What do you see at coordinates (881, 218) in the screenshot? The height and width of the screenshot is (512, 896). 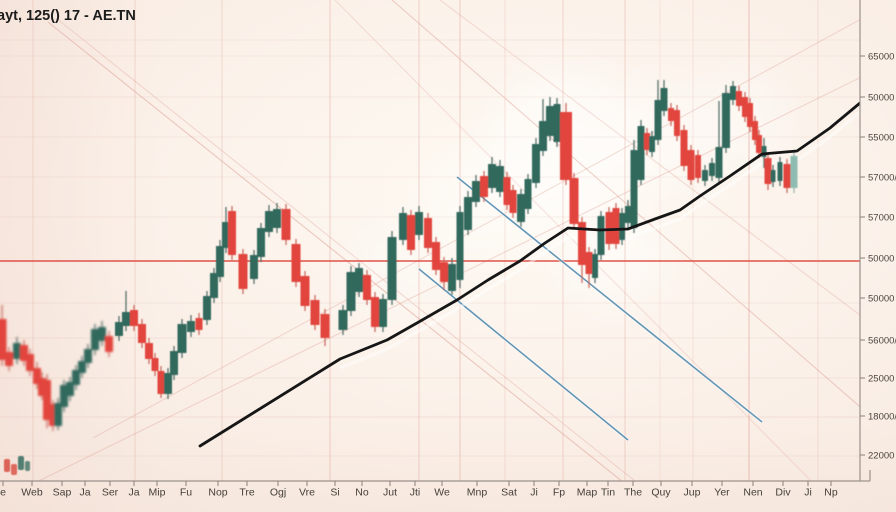 I see `svg-text: 57000` at bounding box center [881, 218].